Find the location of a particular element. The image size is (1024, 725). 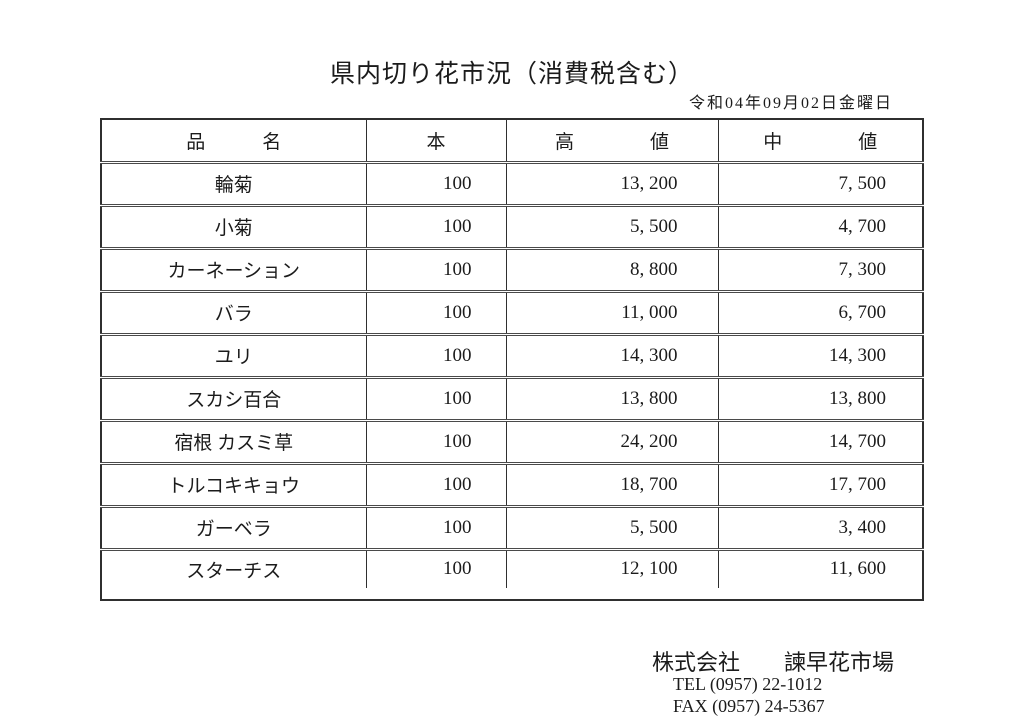

table-row: 宿根 カスミ草 100 24, 200 14, 700 is located at coordinates (512, 440).